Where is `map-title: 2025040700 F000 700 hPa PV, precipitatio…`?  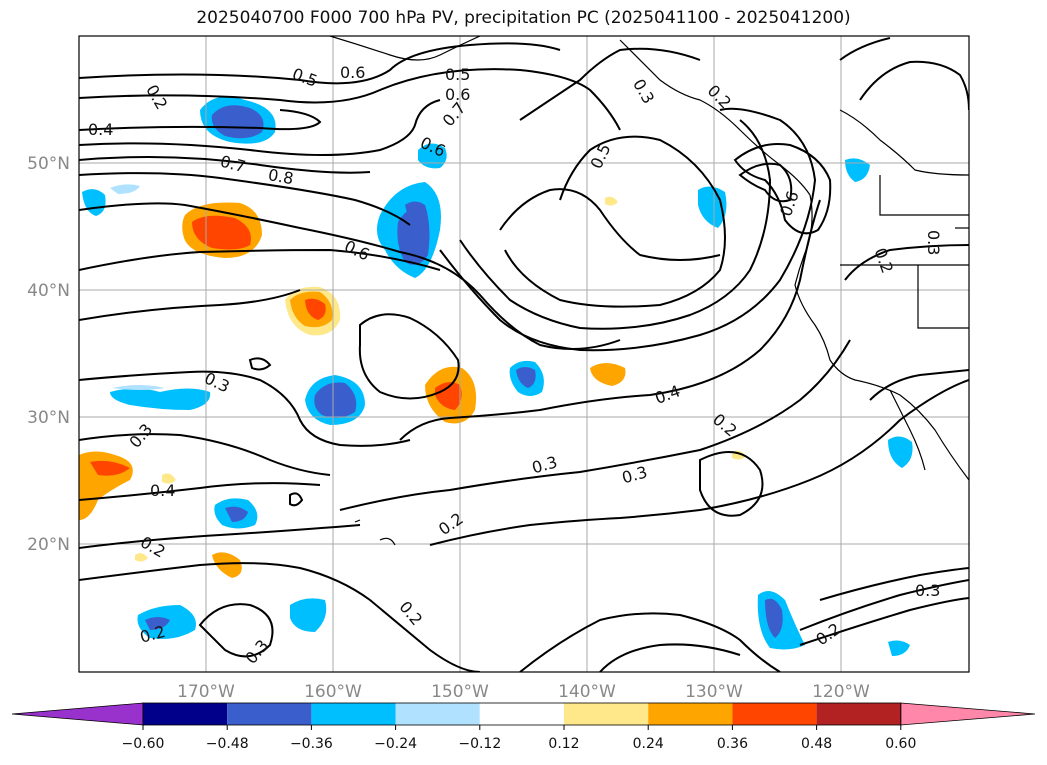
map-title: 2025040700 F000 700 hPa PV, precipitatio… is located at coordinates (523, 18).